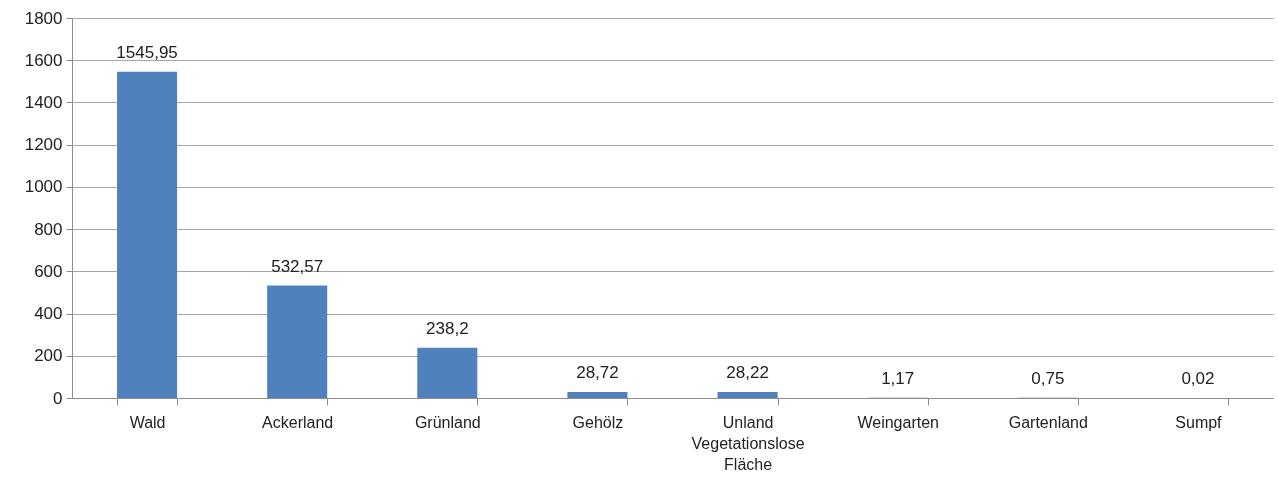 The height and width of the screenshot is (490, 1278). I want to click on y-tick-label: 1800, so click(43, 18).